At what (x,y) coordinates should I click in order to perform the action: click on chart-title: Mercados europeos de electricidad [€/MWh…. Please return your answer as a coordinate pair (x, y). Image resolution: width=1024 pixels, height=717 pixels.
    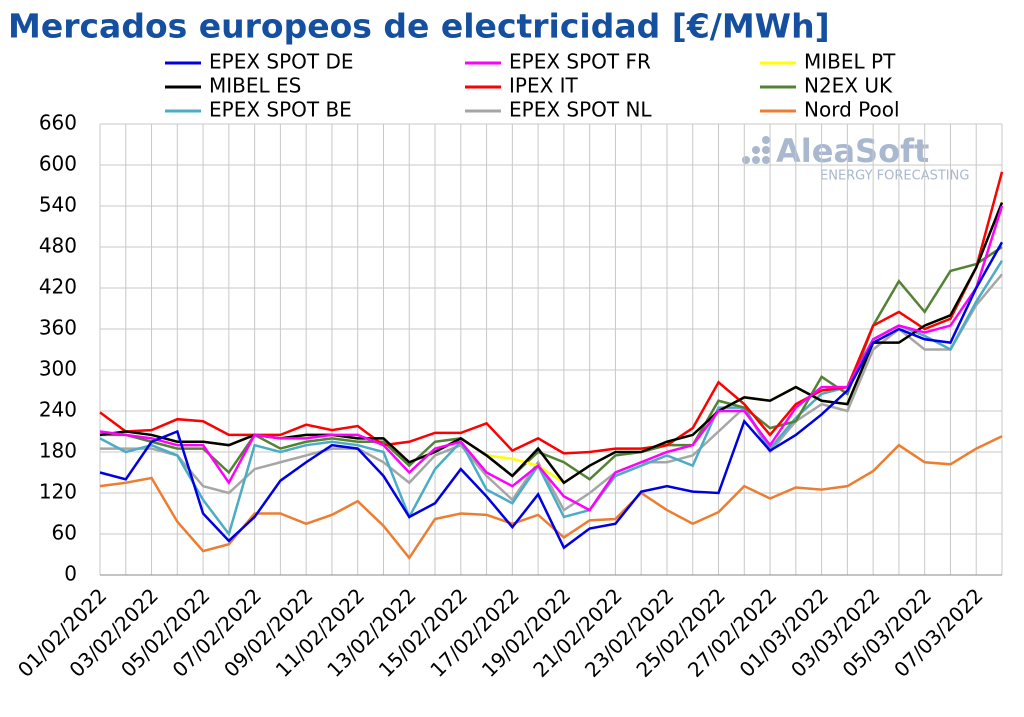
    Looking at the image, I should click on (419, 26).